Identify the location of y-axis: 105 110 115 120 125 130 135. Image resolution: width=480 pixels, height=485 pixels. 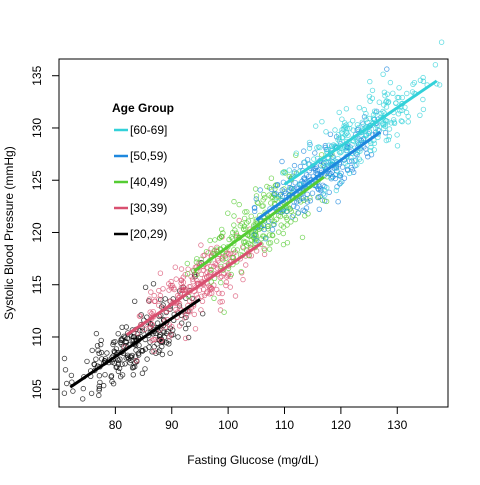
(44, 232).